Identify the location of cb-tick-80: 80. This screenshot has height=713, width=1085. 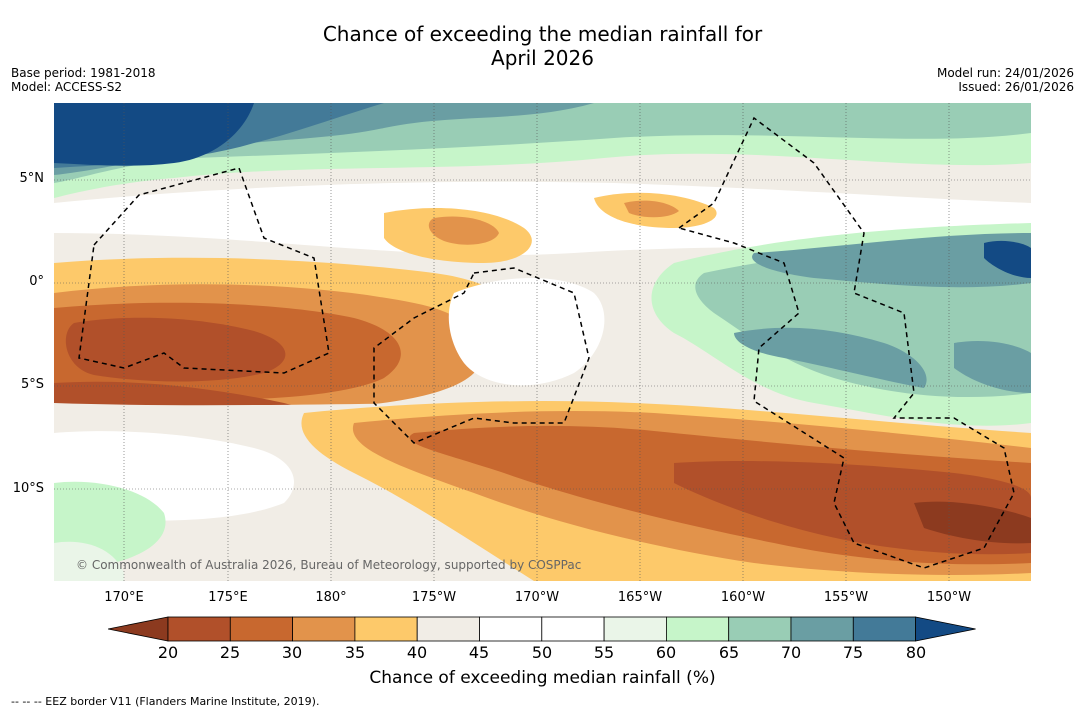
(916, 652).